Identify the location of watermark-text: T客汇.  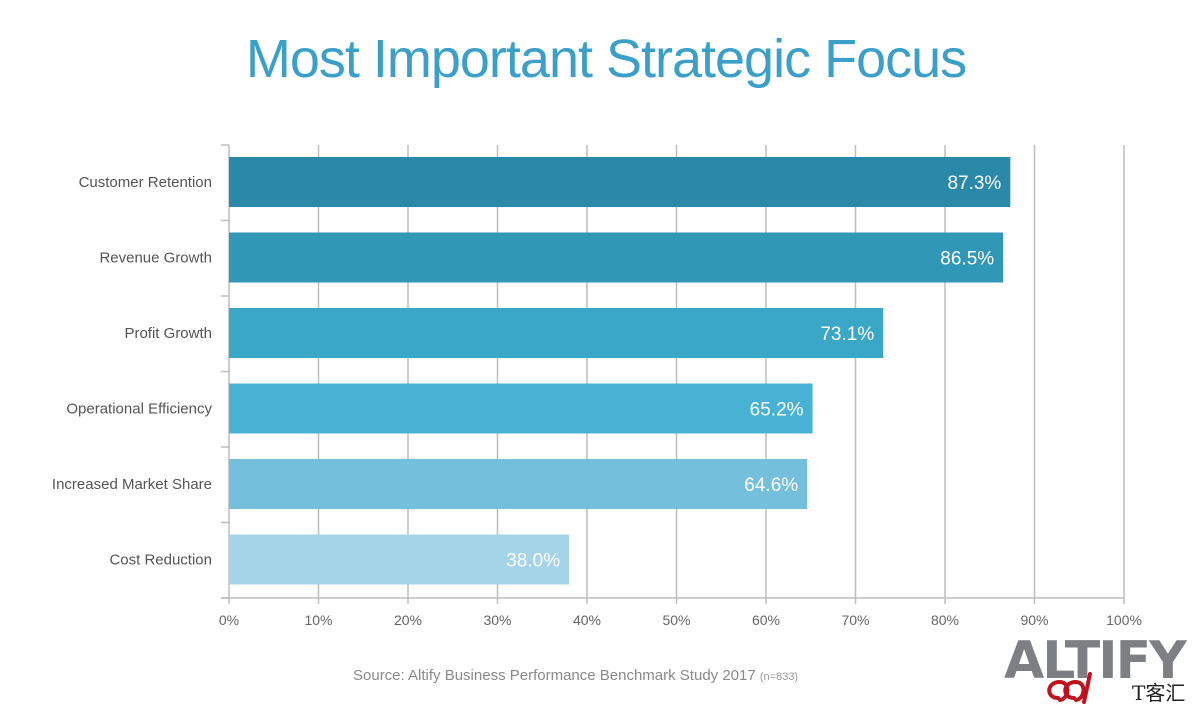
(1158, 693).